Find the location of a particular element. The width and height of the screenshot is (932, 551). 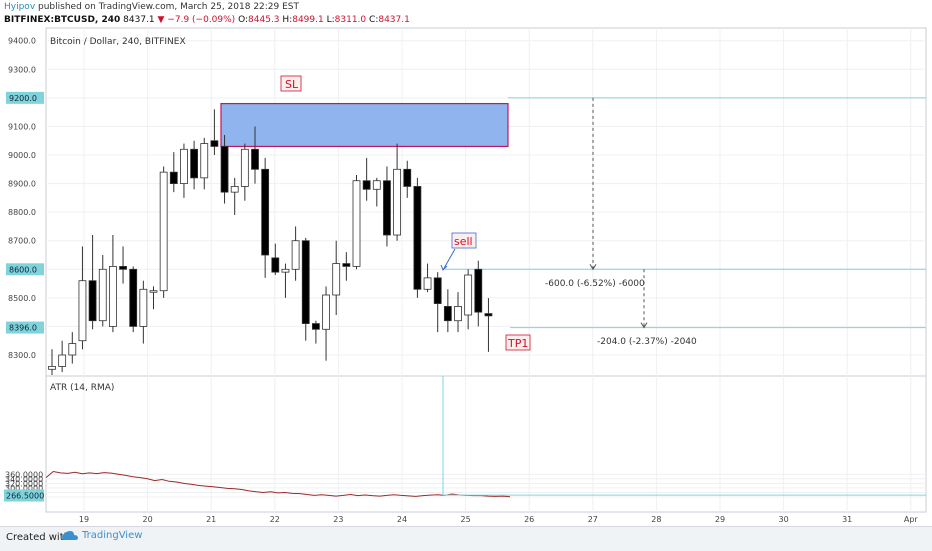

symbol-name: BITFINEX:BTCUSD, 240 is located at coordinates (62, 20).